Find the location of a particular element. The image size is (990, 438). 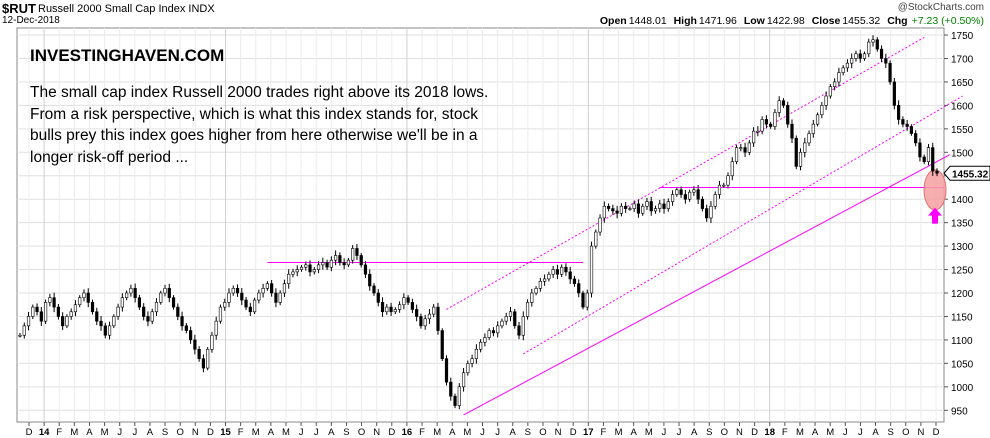

x-tick-label: F is located at coordinates (785, 432).